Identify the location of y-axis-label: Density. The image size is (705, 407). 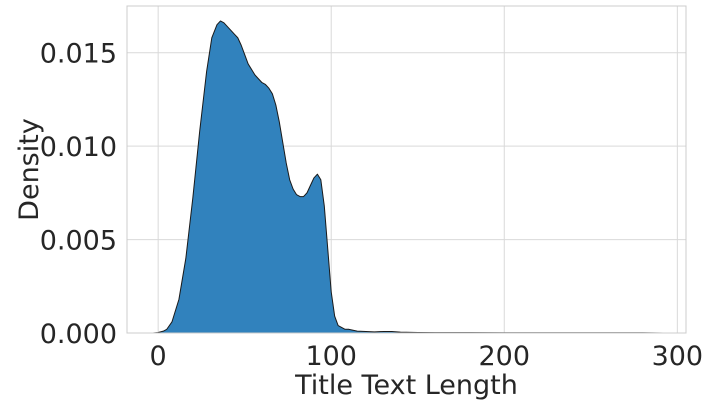
(29, 169).